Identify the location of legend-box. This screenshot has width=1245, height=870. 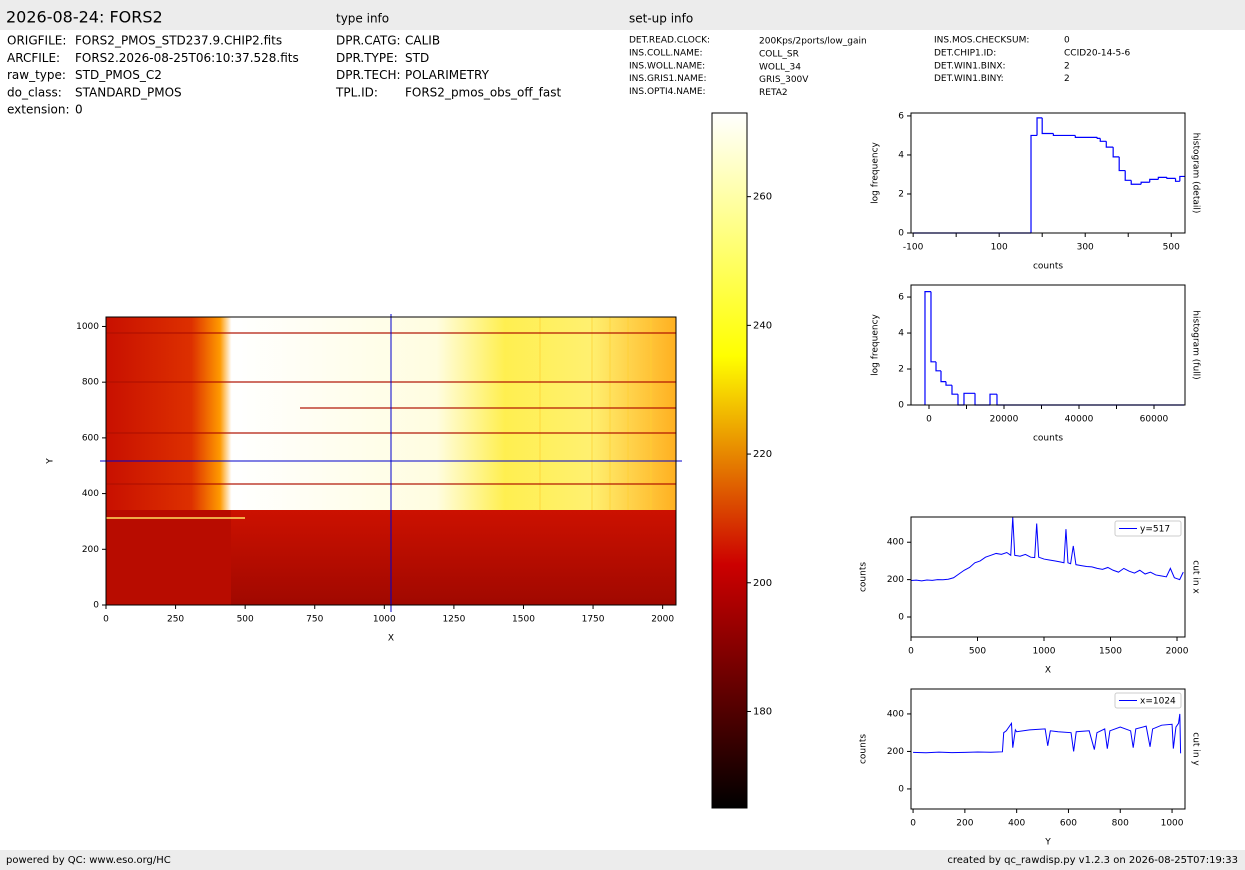
(1148, 700).